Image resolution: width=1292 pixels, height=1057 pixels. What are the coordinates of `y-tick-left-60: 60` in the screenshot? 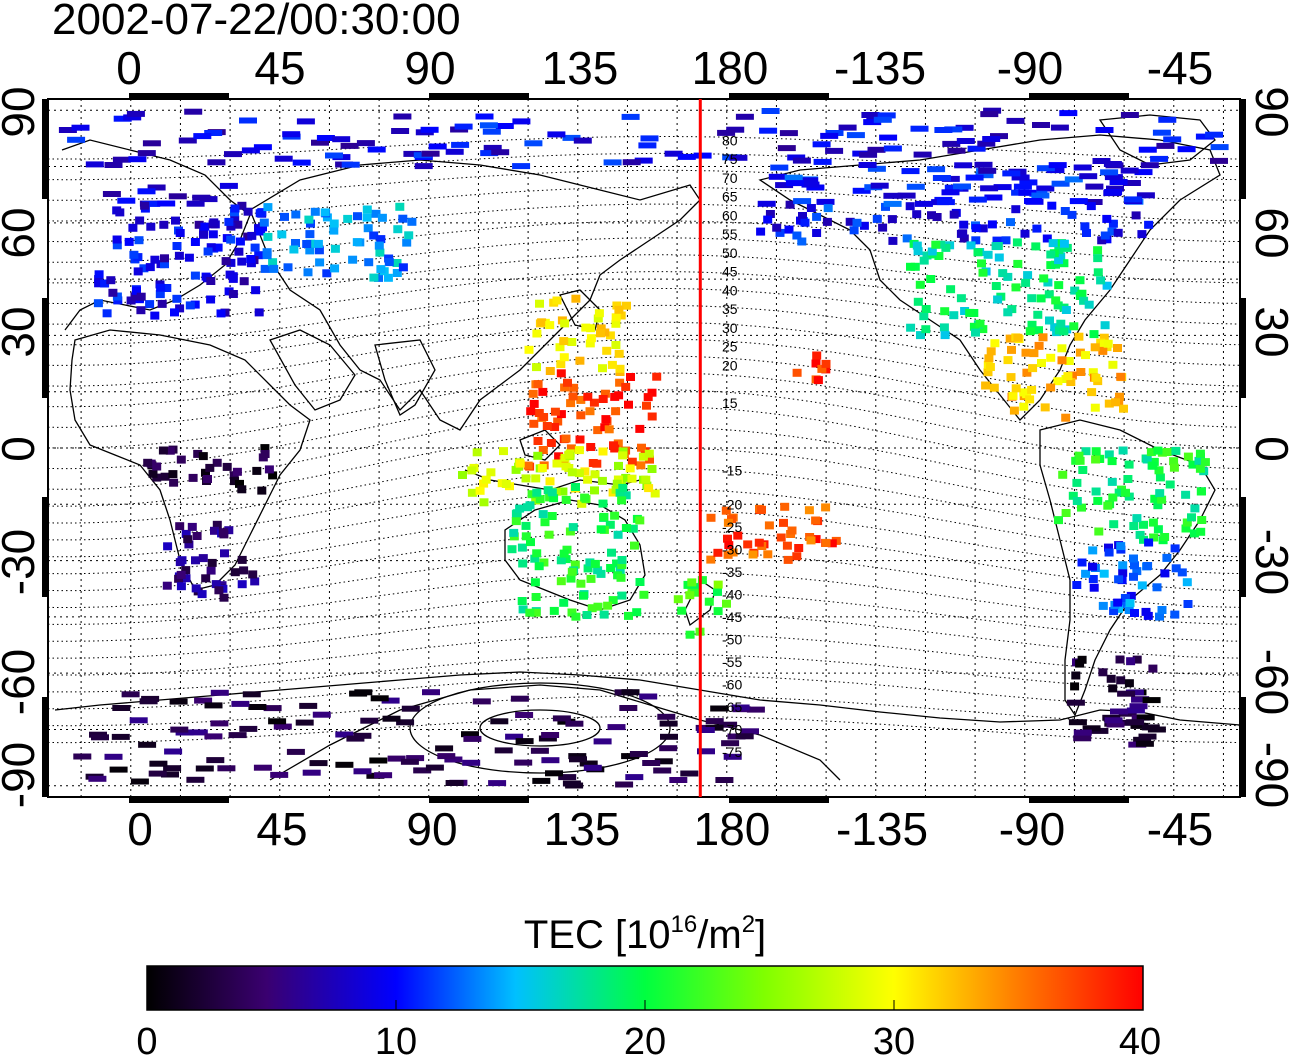 It's located at (22, 232).